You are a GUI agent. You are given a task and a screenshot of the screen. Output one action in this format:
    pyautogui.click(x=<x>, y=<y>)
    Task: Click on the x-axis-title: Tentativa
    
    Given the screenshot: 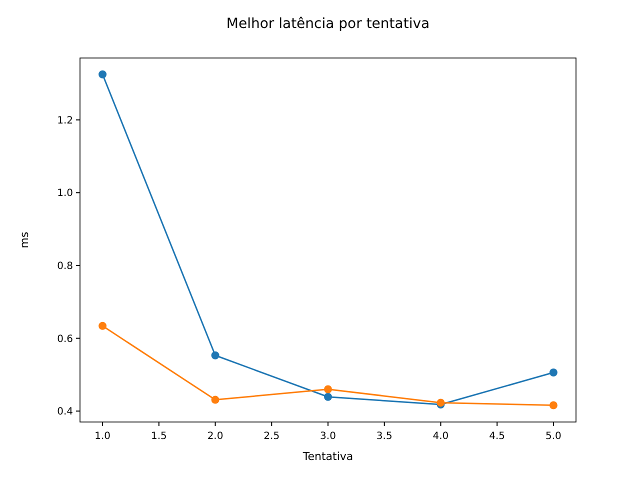 What is the action you would take?
    pyautogui.click(x=328, y=456)
    